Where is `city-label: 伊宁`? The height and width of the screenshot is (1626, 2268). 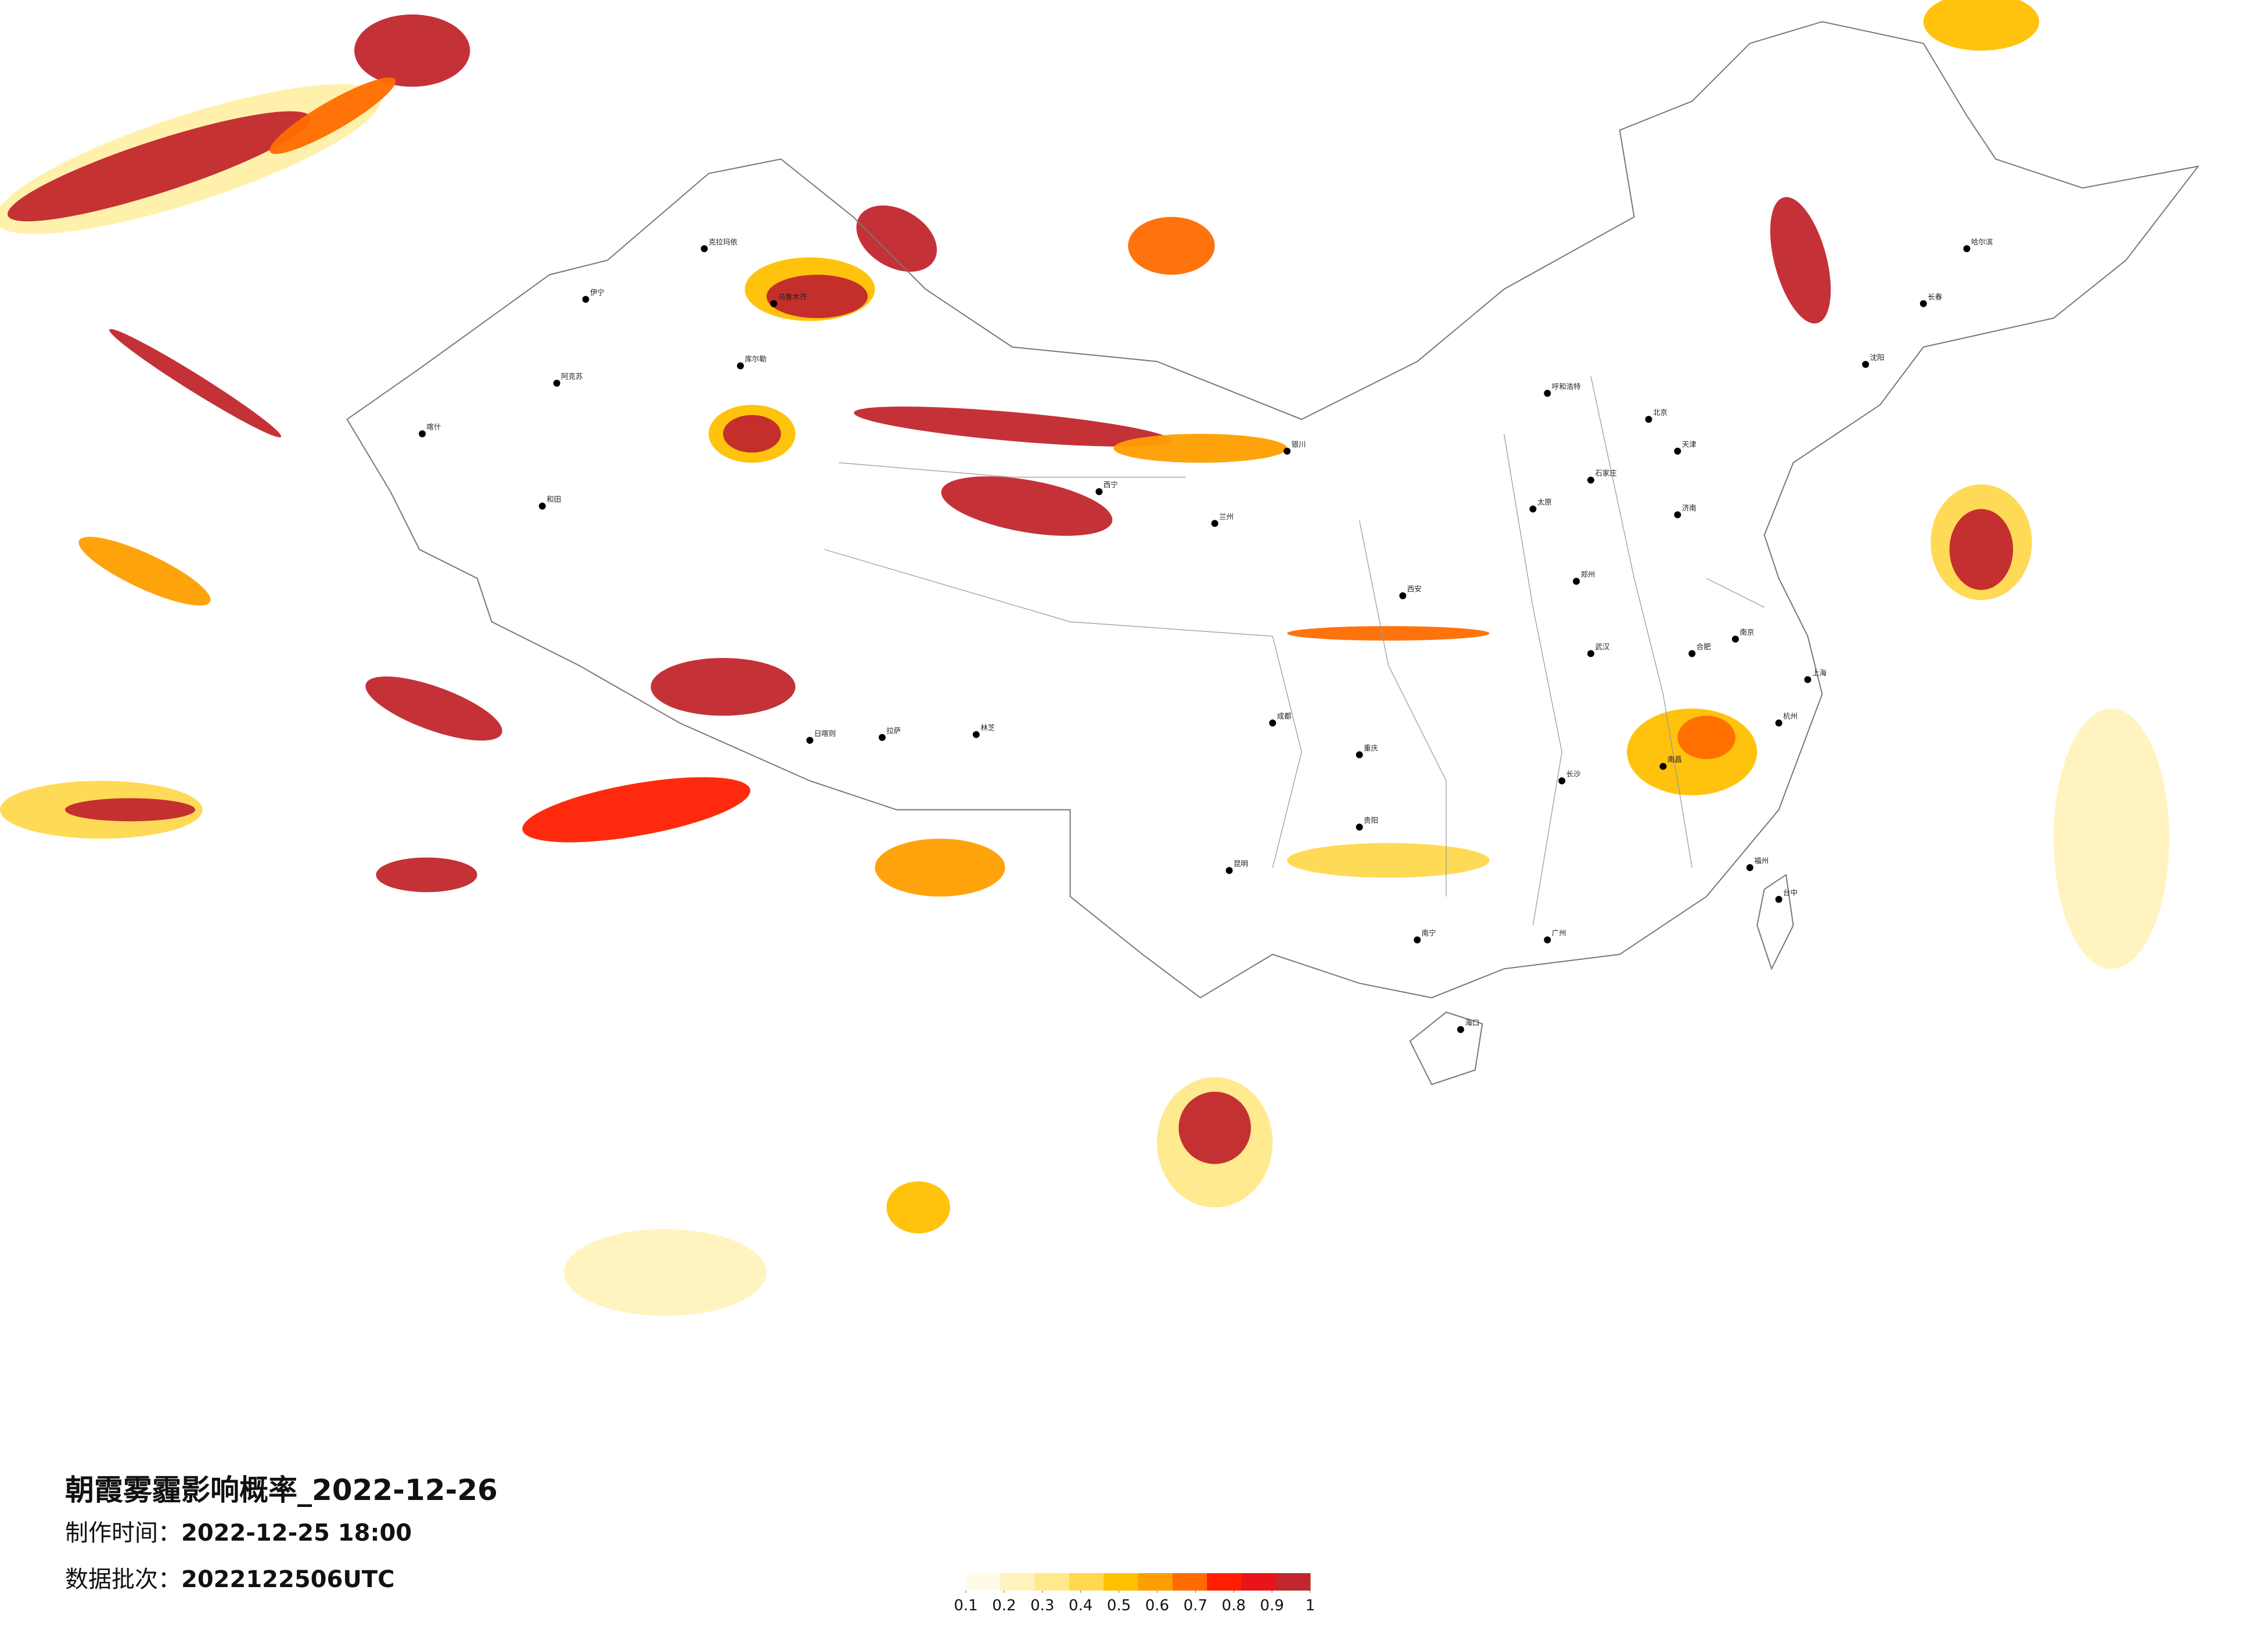
city-label: 伊宁 is located at coordinates (597, 292).